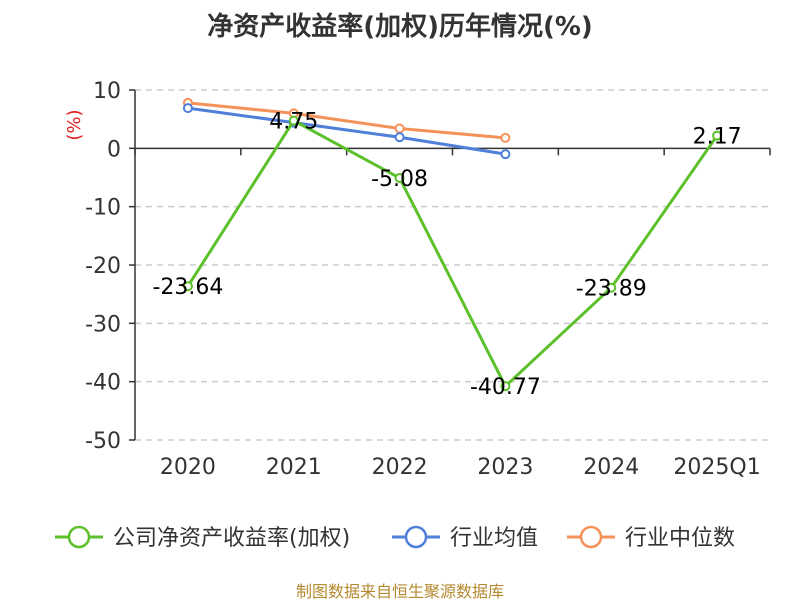 Image resolution: width=800 pixels, height=602 pixels. Describe the element at coordinates (103, 324) in the screenshot. I see `y-tick-label: -30` at that location.